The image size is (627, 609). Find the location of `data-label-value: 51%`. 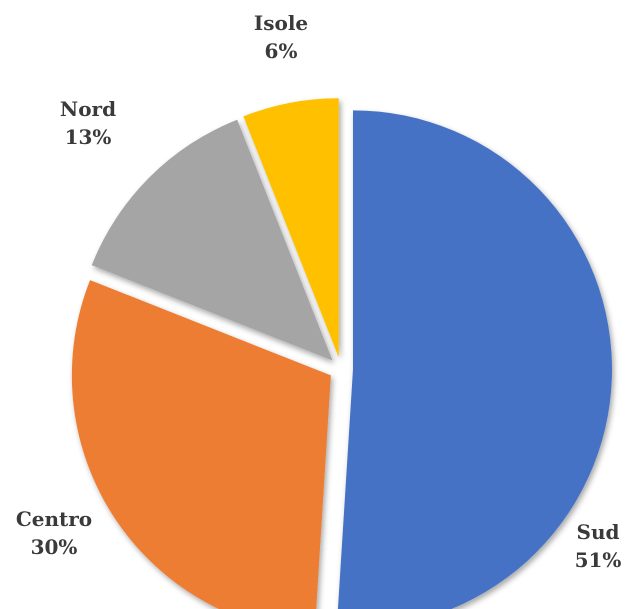

data-label-value: 51% is located at coordinates (598, 560).